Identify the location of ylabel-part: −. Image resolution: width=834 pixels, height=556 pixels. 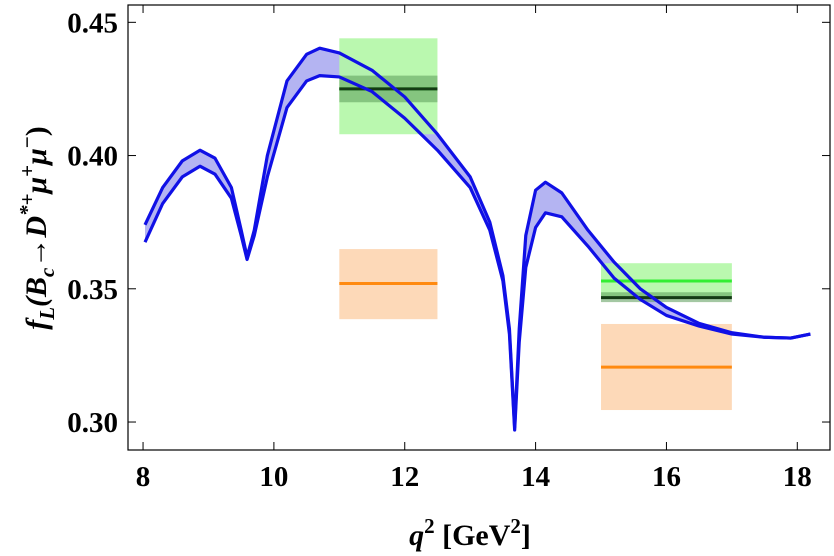
(27, 142).